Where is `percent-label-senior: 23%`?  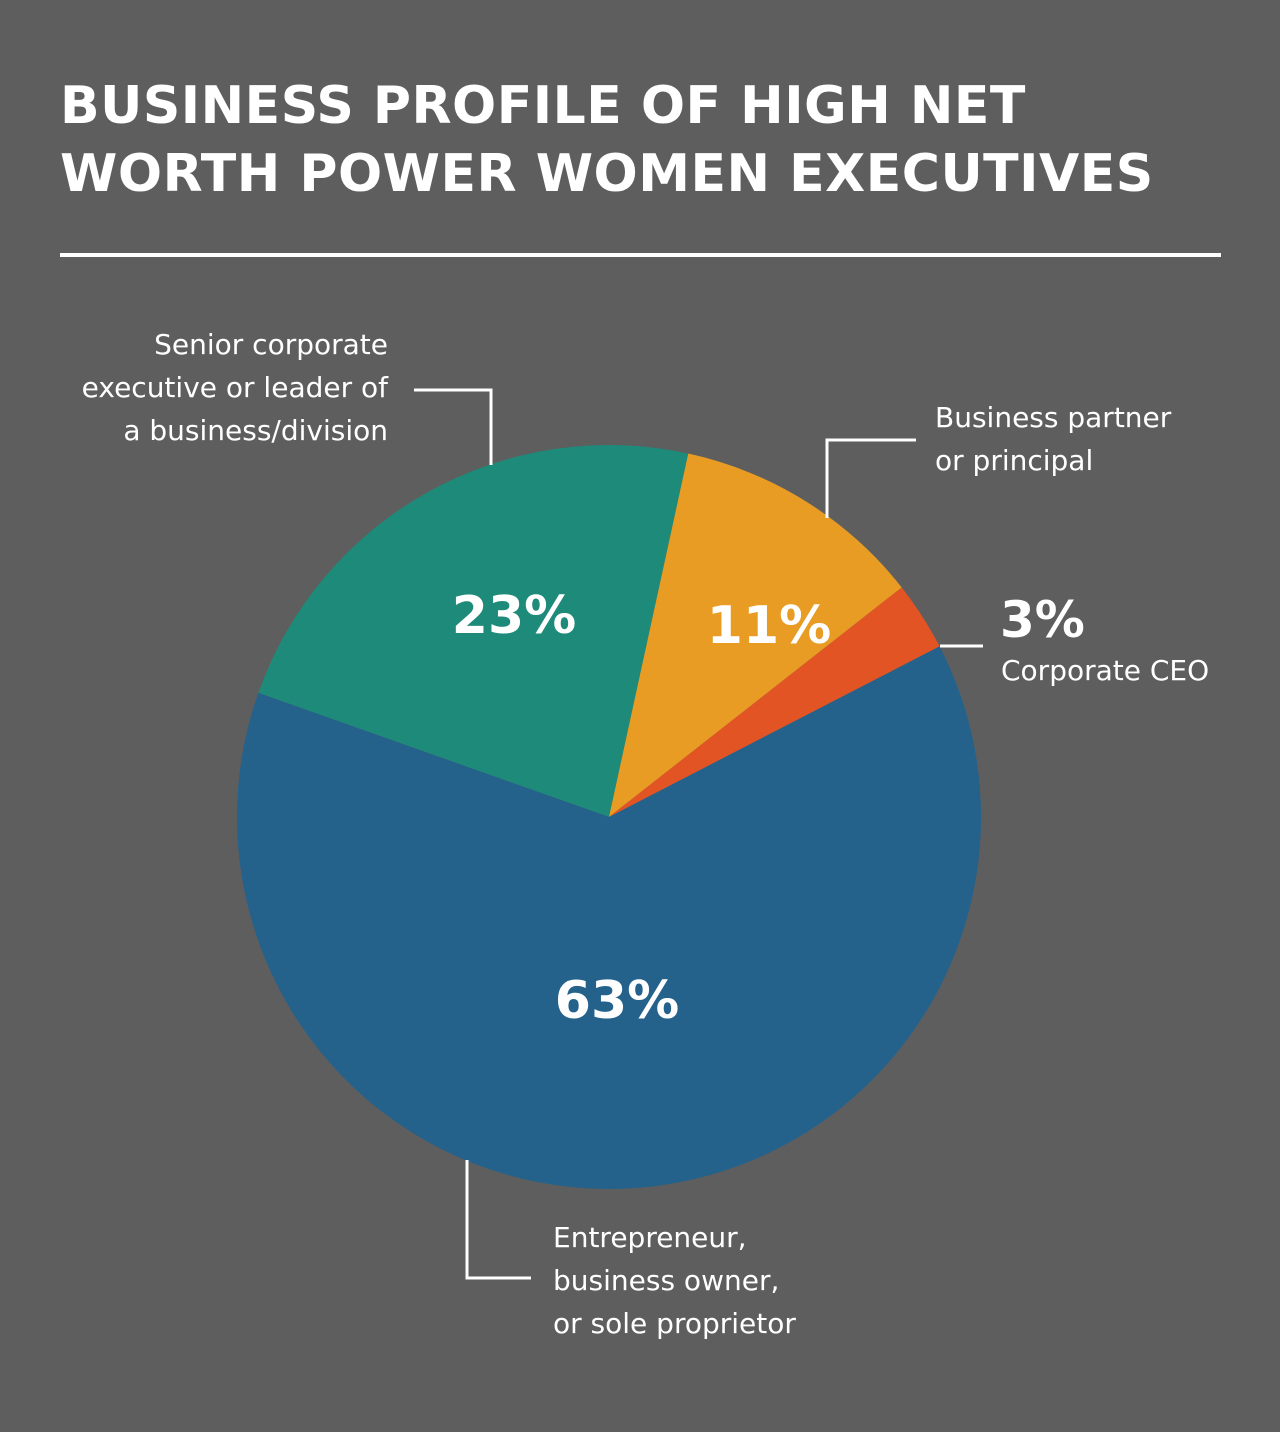
percent-label-senior: 23% is located at coordinates (514, 616).